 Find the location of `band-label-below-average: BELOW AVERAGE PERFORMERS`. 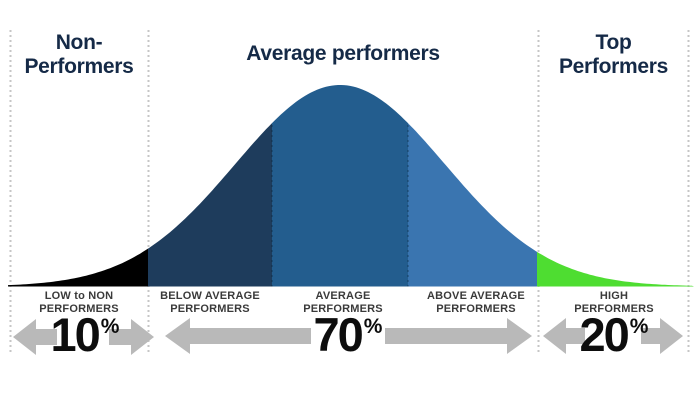

band-label-below-average: BELOW AVERAGE PERFORMERS is located at coordinates (210, 302).